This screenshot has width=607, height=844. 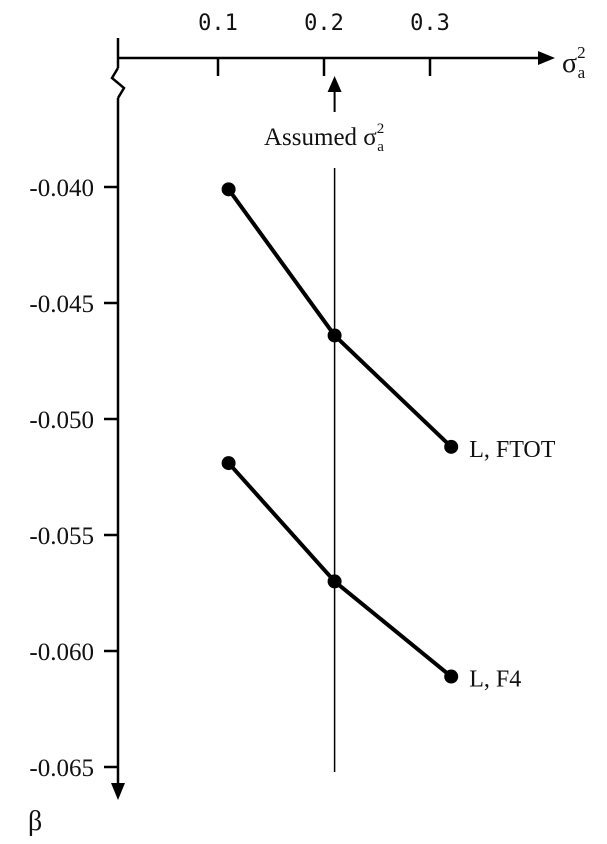 What do you see at coordinates (61, 768) in the screenshot?
I see `y-tick-label: -0.065` at bounding box center [61, 768].